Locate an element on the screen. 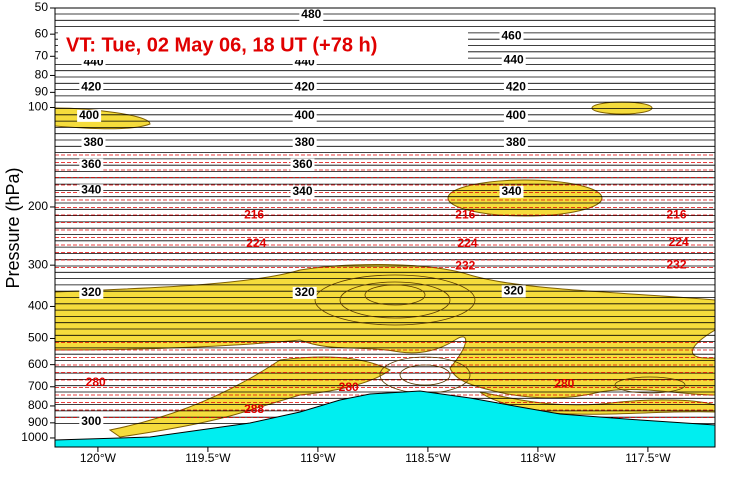 Image resolution: width=748 pixels, height=487 pixels. y-tick-label: 60 is located at coordinates (42, 33).